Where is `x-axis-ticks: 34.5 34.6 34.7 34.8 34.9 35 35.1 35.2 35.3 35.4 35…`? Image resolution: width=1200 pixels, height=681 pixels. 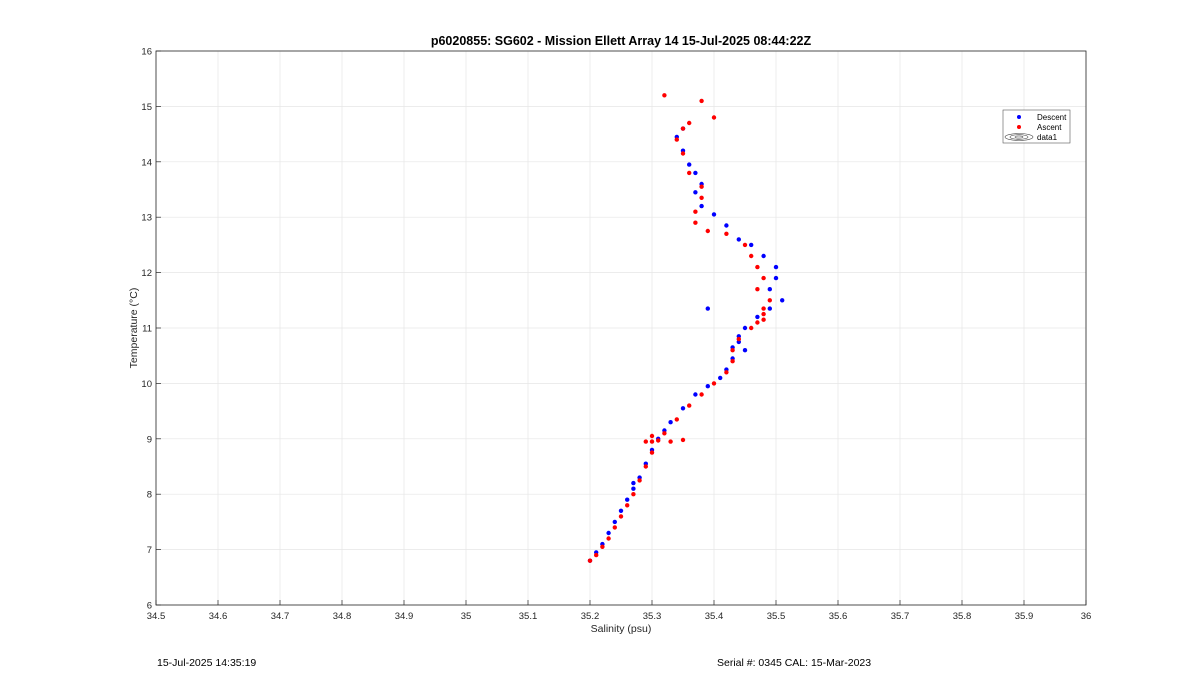
x-axis-ticks: 34.5 34.6 34.7 34.8 34.9 35 35.1 35.2 35.3 35.4 35… is located at coordinates (619, 611).